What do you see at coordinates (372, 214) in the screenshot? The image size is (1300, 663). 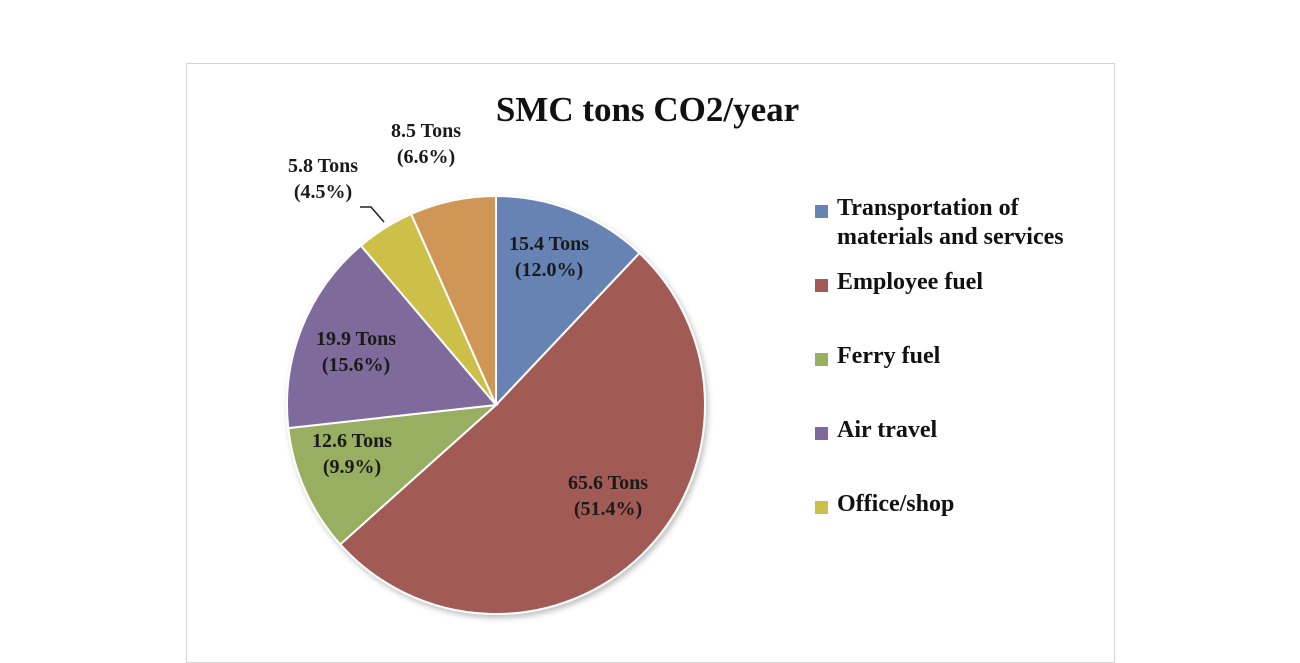 I see `label-leader-line` at bounding box center [372, 214].